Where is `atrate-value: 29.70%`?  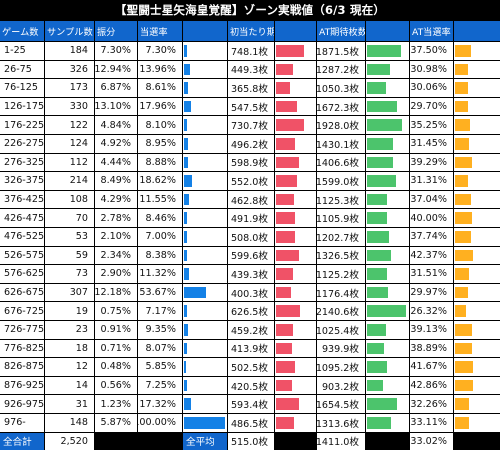
atrate-value: 29.70% is located at coordinates (428, 107).